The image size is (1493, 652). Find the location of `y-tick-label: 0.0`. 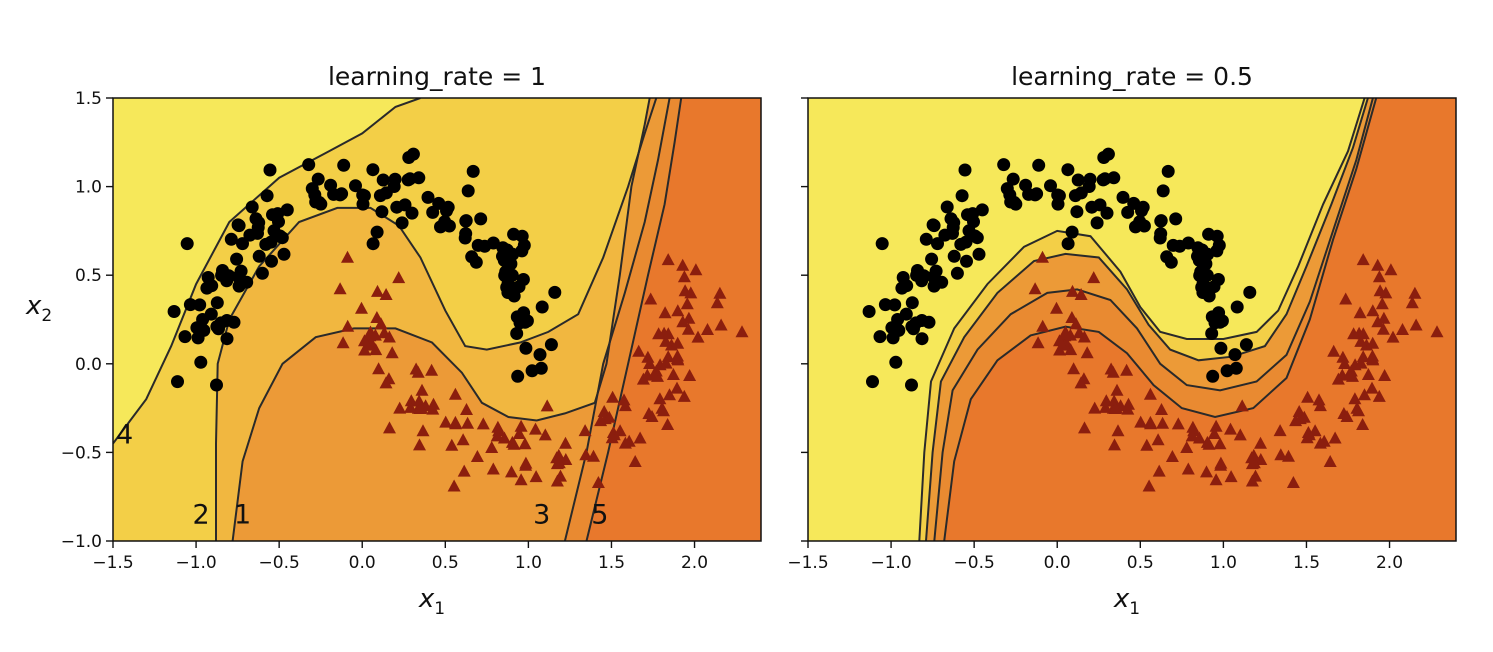

y-tick-label: 0.0 is located at coordinates (88, 365).